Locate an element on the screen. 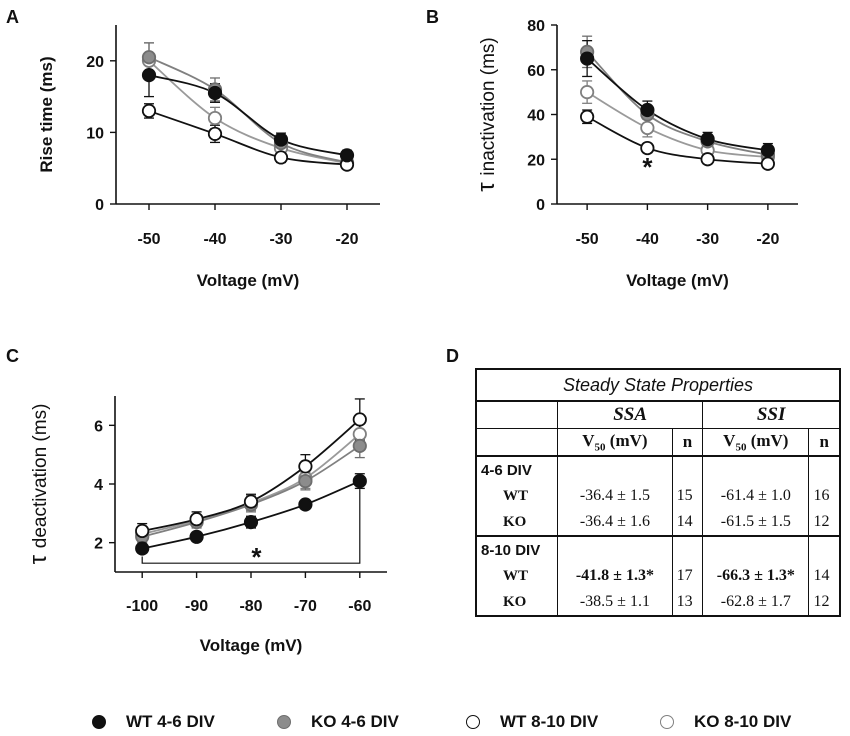 This screenshot has width=850, height=736. y-tick-label: 4 is located at coordinates (98, 485).